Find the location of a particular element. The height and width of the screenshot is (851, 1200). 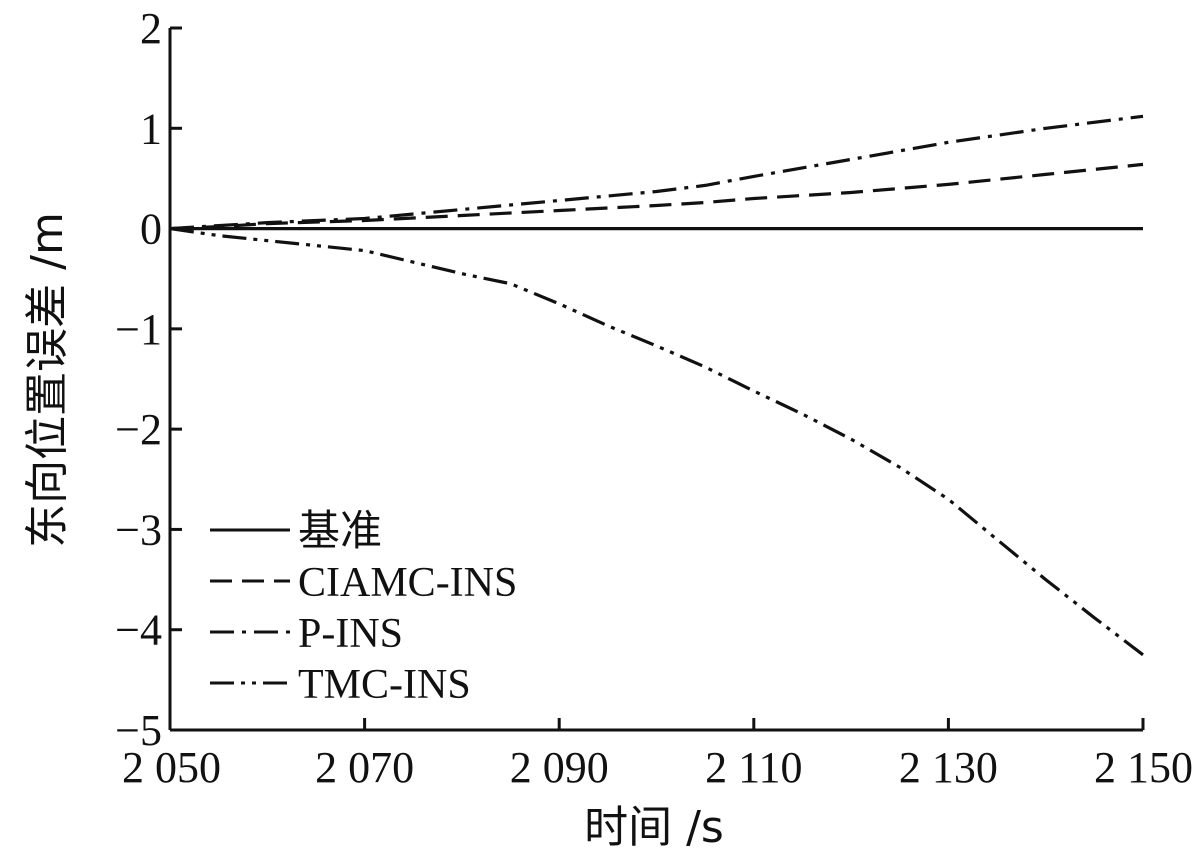

x-tick-label: 2 090 is located at coordinates (559, 767).